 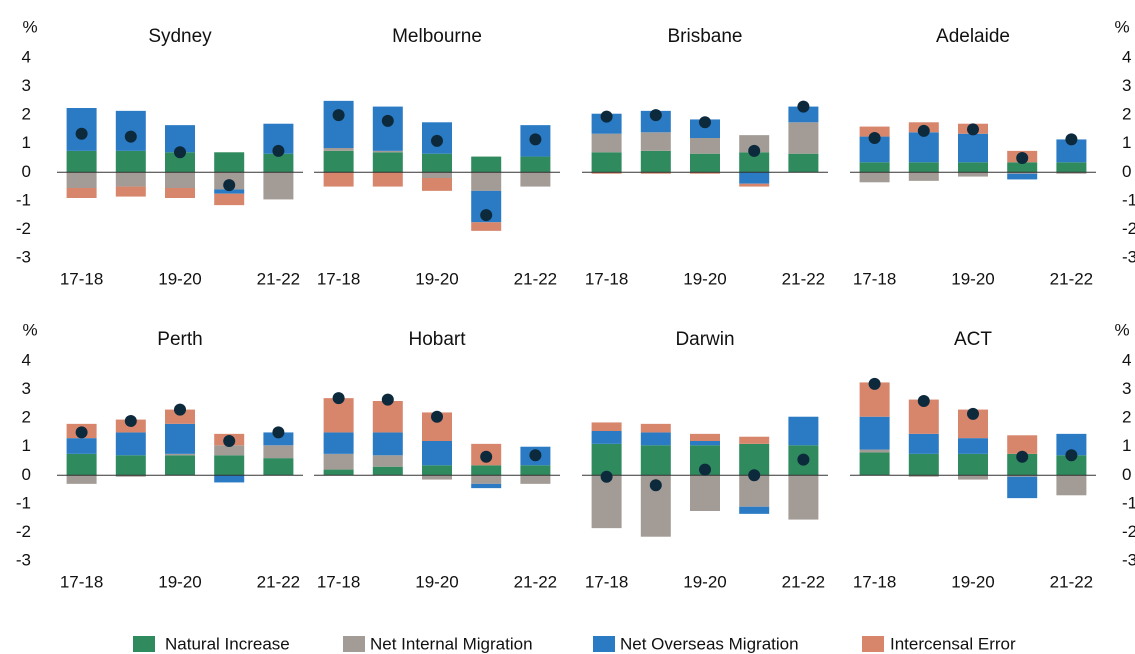 I want to click on y-axis-label: %, so click(x=29, y=329).